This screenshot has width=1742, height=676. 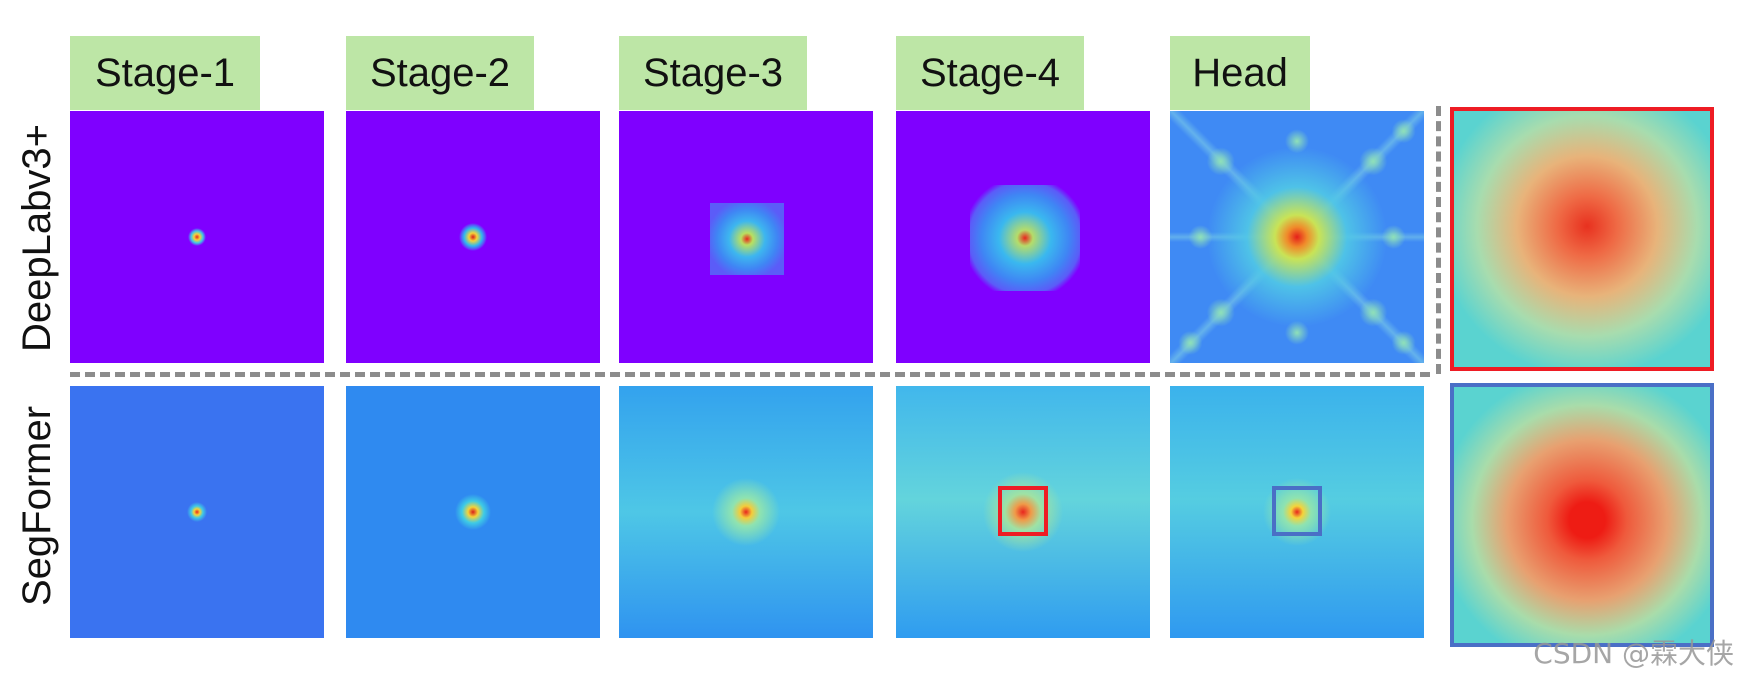 I want to click on row-label-deeplab: DeepLabv3+, so click(x=36, y=238).